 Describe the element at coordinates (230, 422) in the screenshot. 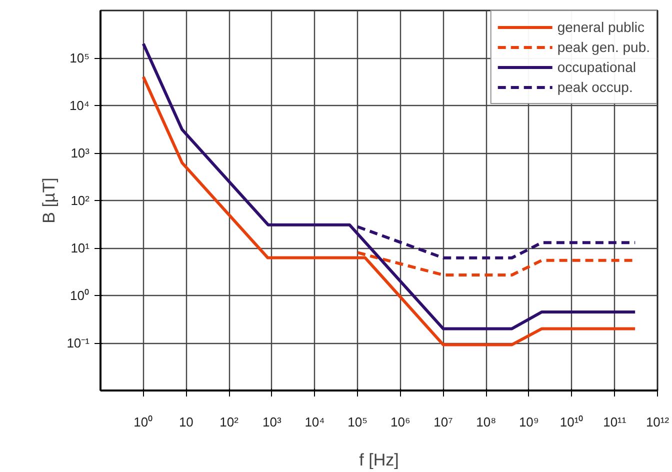

I see `x-tick-label: 10²` at that location.